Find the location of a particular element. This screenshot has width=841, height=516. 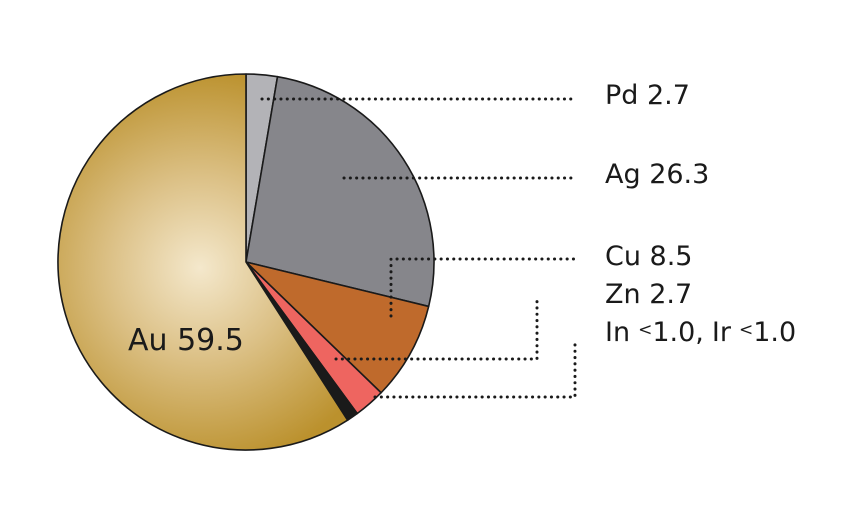

in-value: 1.0 is located at coordinates (673, 332).